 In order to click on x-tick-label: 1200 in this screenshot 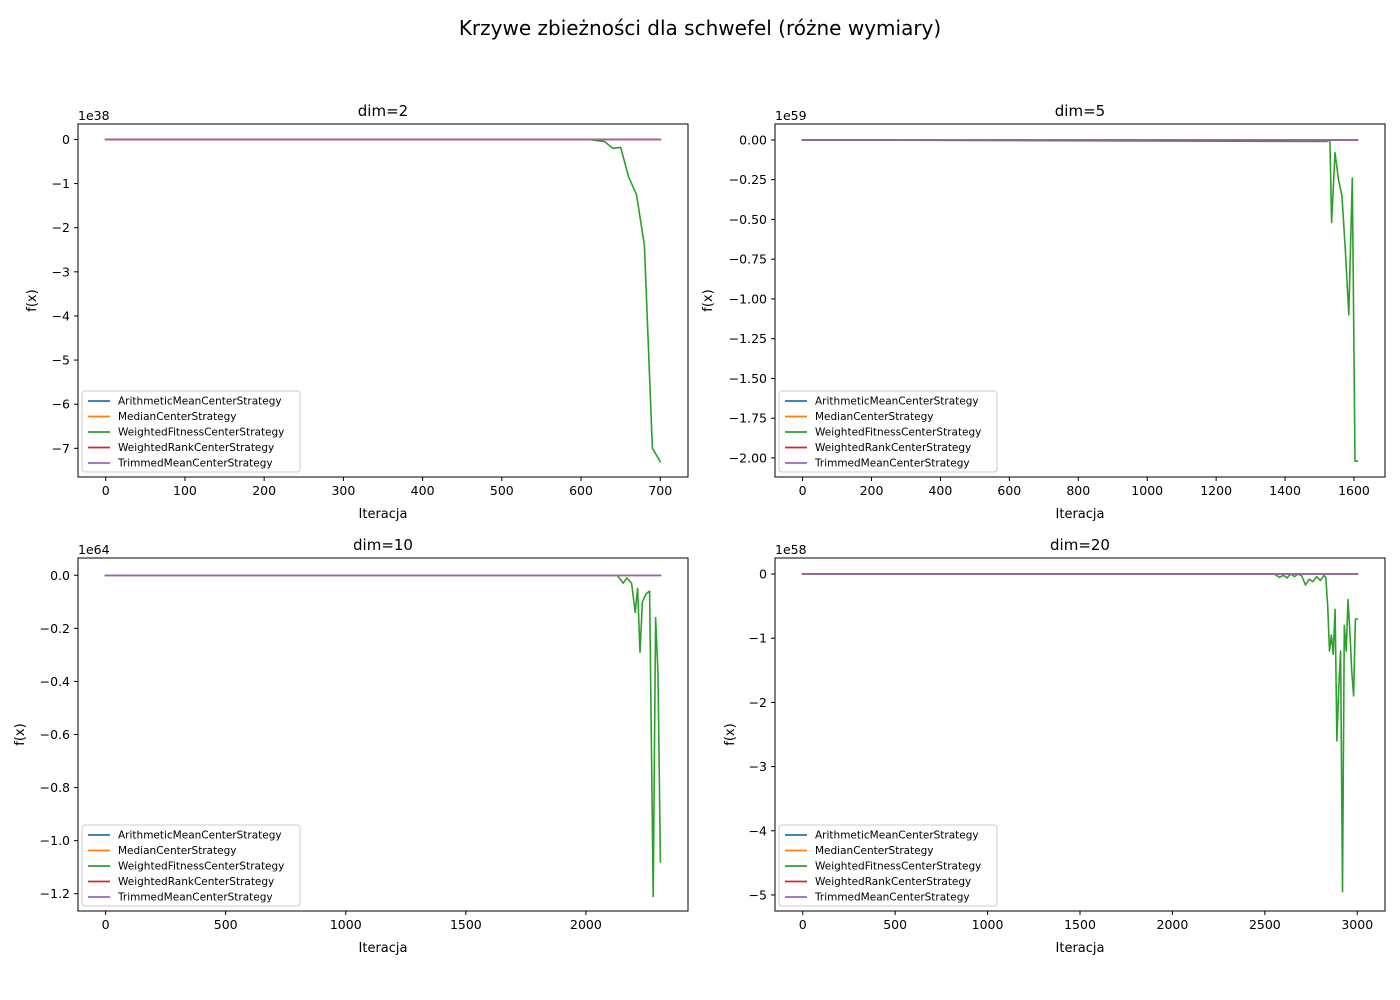, I will do `click(1216, 490)`.